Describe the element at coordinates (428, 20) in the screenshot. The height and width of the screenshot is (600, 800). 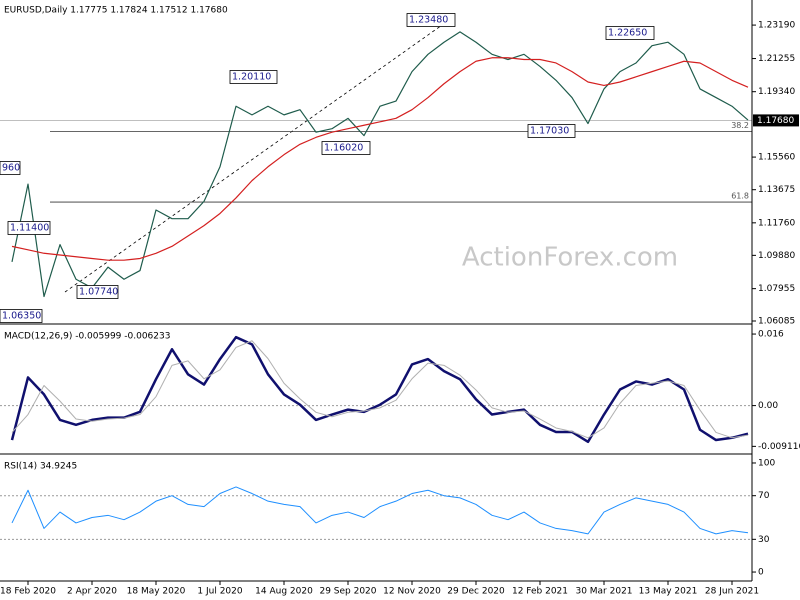
I see `price-label: 1.23480` at that location.